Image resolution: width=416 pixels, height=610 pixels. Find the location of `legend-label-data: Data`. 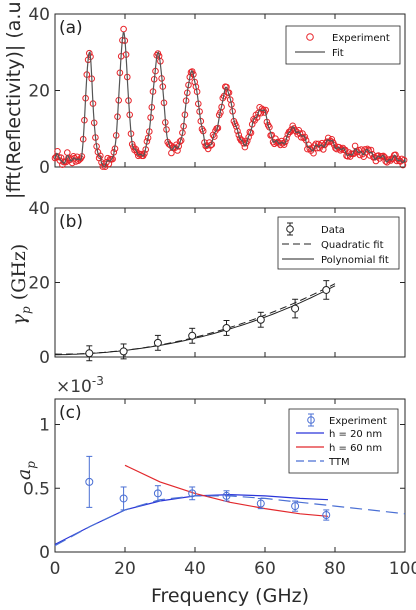

legend-label-data: Data is located at coordinates (333, 230).